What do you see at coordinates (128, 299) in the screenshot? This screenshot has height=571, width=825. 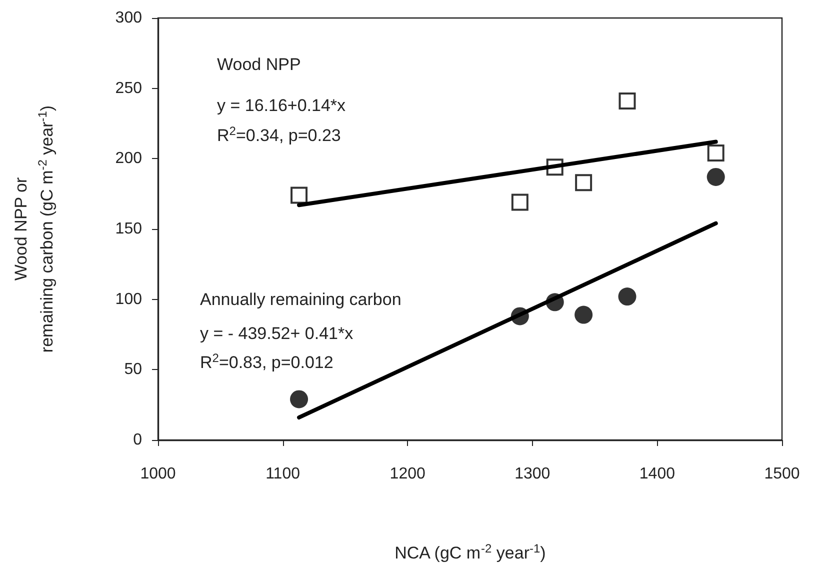 I see `y-tick-label: 100` at bounding box center [128, 299].